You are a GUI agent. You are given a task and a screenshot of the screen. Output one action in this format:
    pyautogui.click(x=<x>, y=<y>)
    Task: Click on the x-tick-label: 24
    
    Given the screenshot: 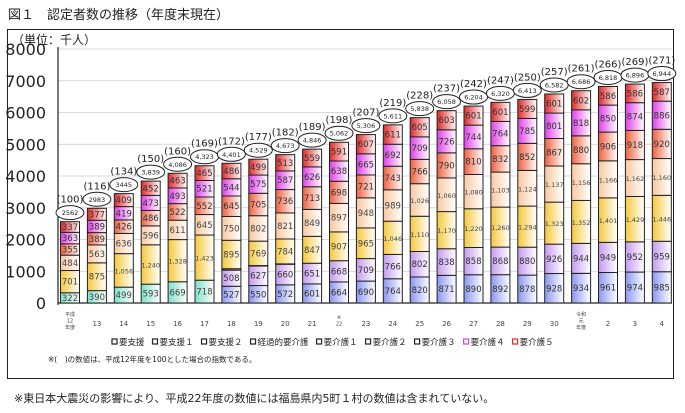 What is the action you would take?
    pyautogui.click(x=392, y=324)
    